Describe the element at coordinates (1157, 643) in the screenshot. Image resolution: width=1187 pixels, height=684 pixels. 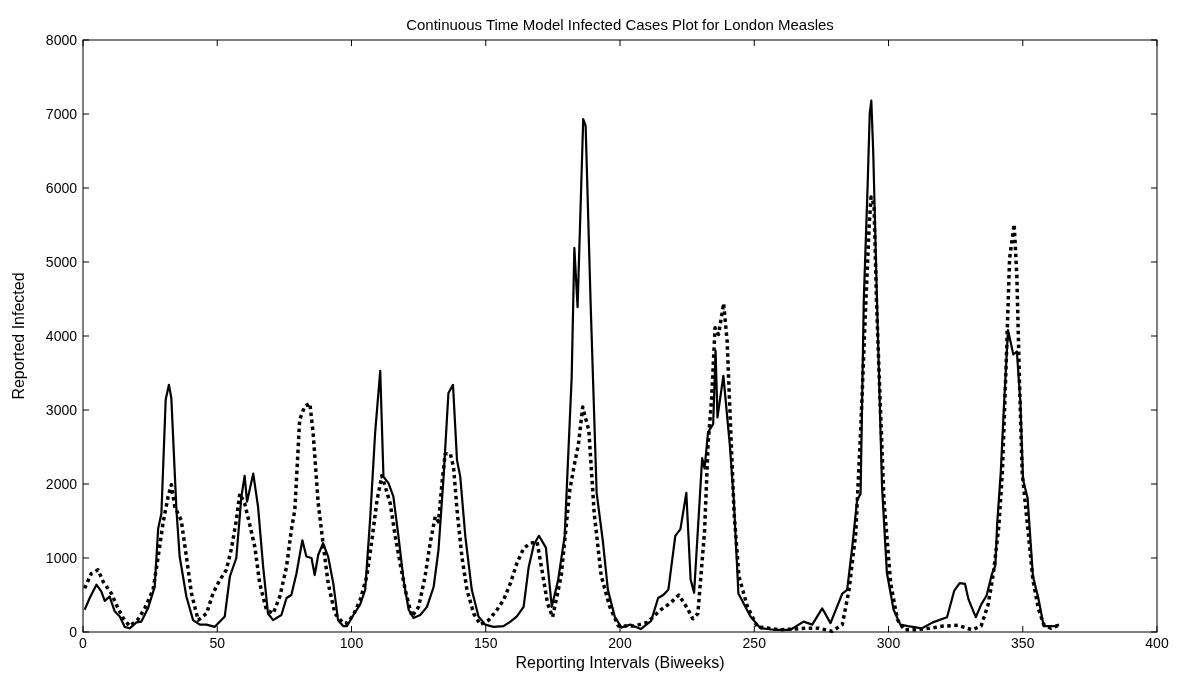
I see `x-tick-label: 400` at that location.